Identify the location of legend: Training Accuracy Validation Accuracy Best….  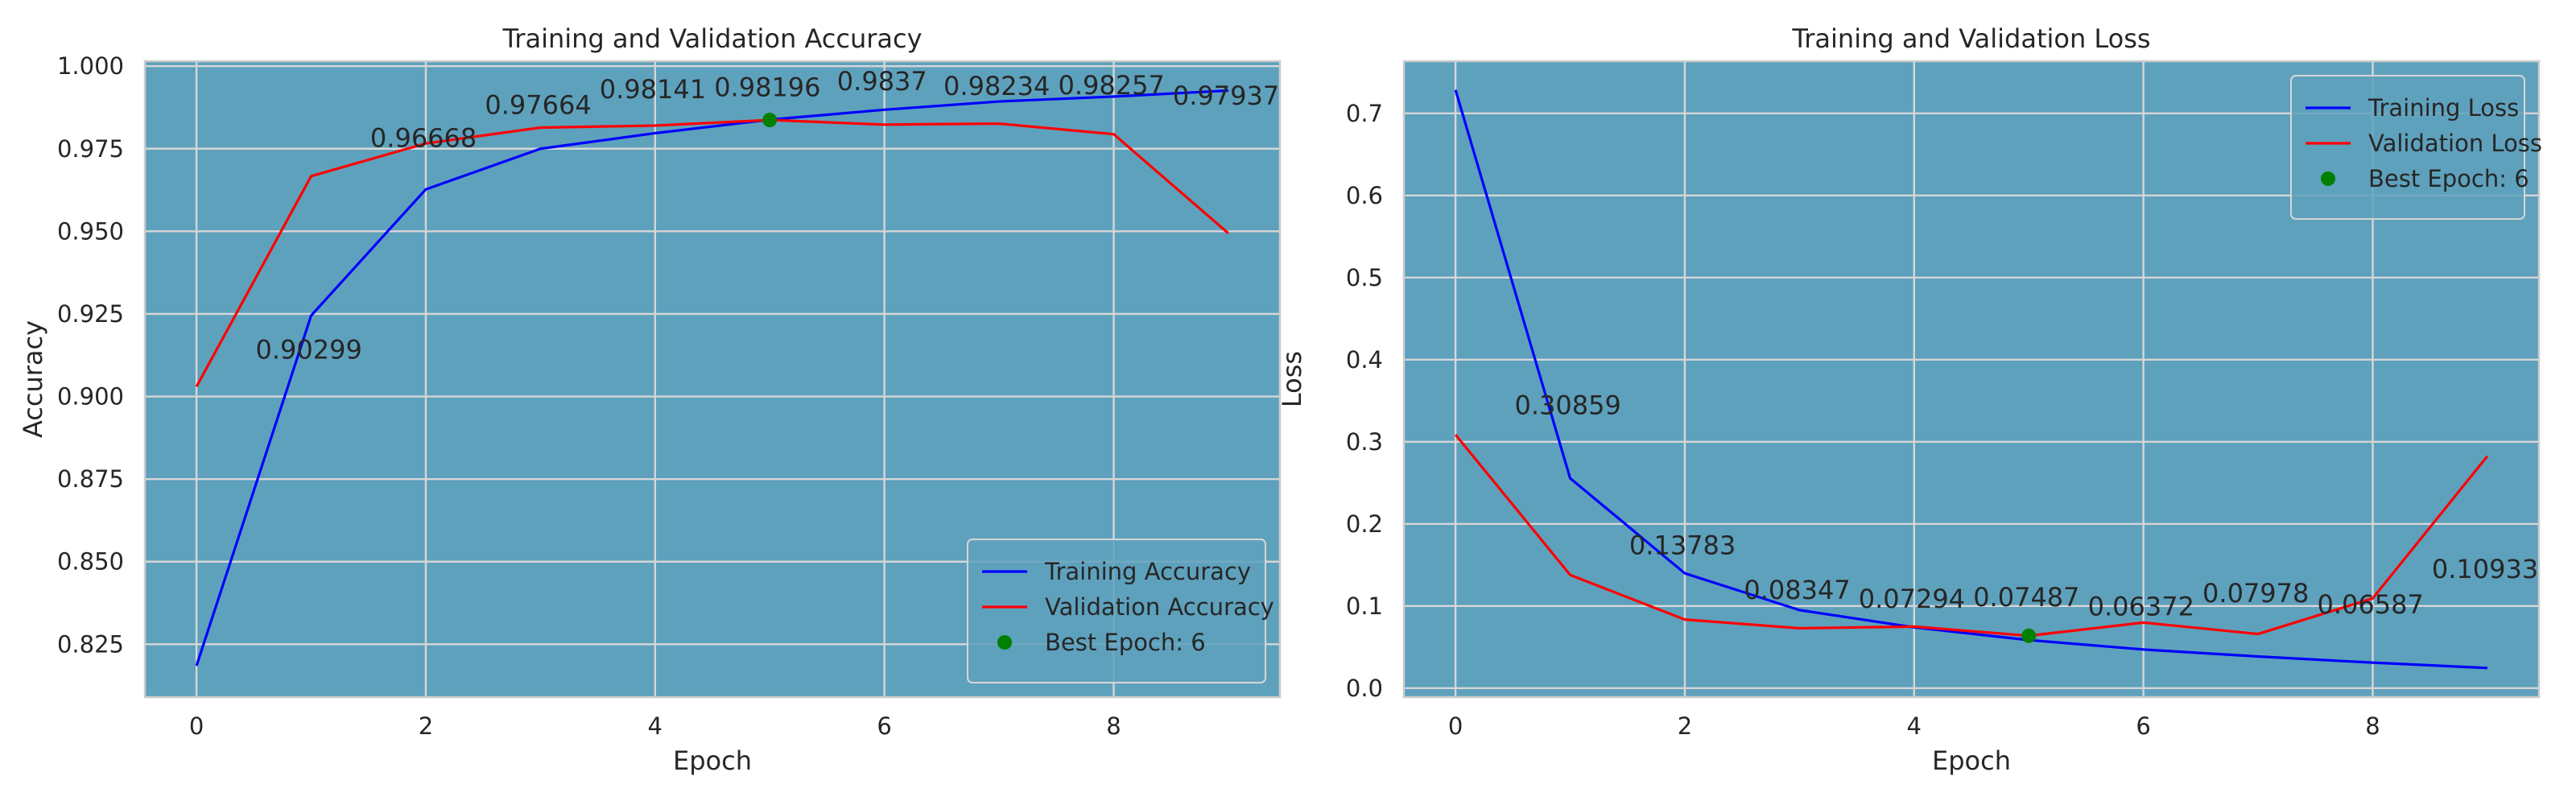
(1120, 611).